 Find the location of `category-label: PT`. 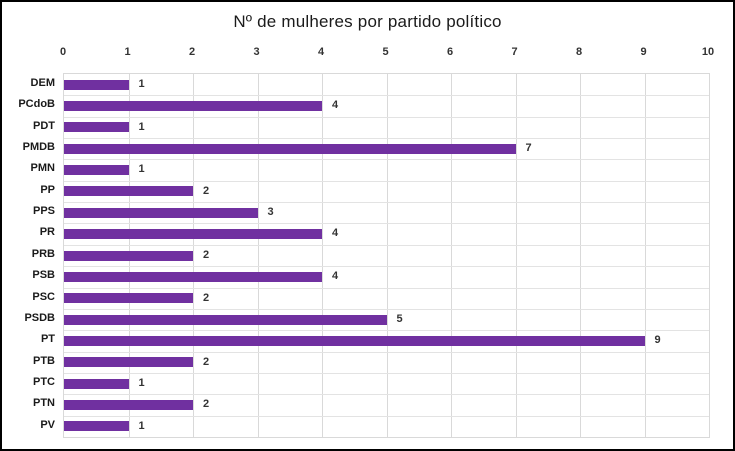

category-label: PT is located at coordinates (47, 339).